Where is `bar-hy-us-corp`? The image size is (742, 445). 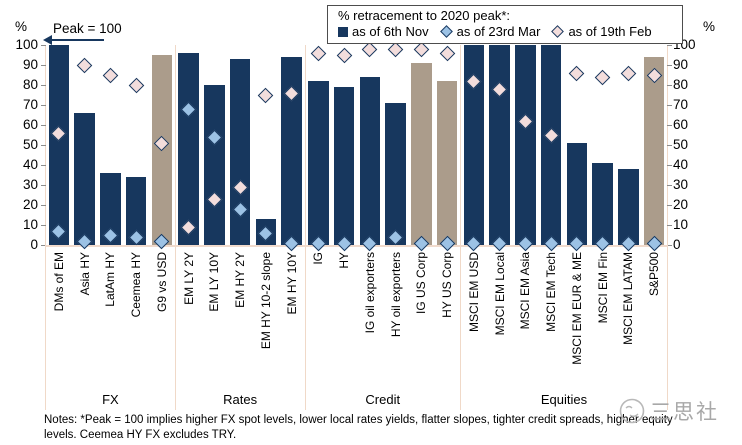 bar-hy-us-corp is located at coordinates (447, 163).